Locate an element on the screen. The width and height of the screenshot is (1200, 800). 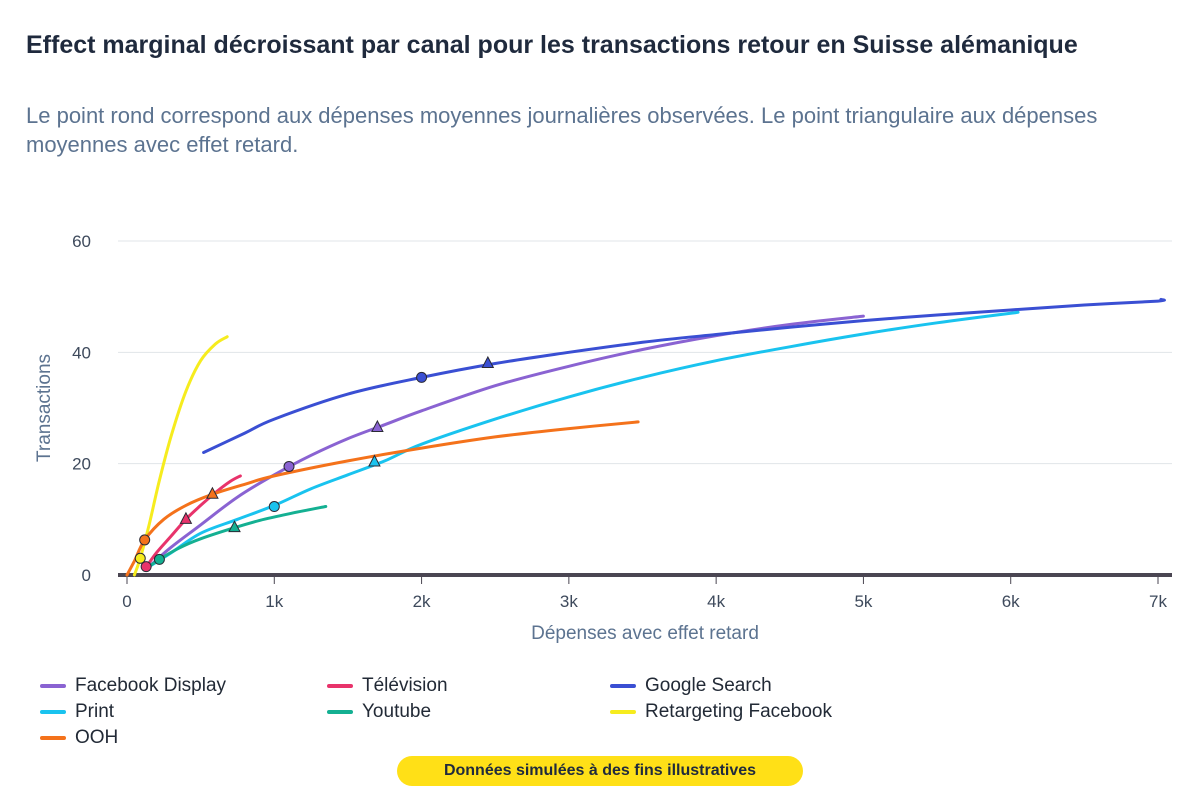
x-tick-label: 1k is located at coordinates (274, 601).